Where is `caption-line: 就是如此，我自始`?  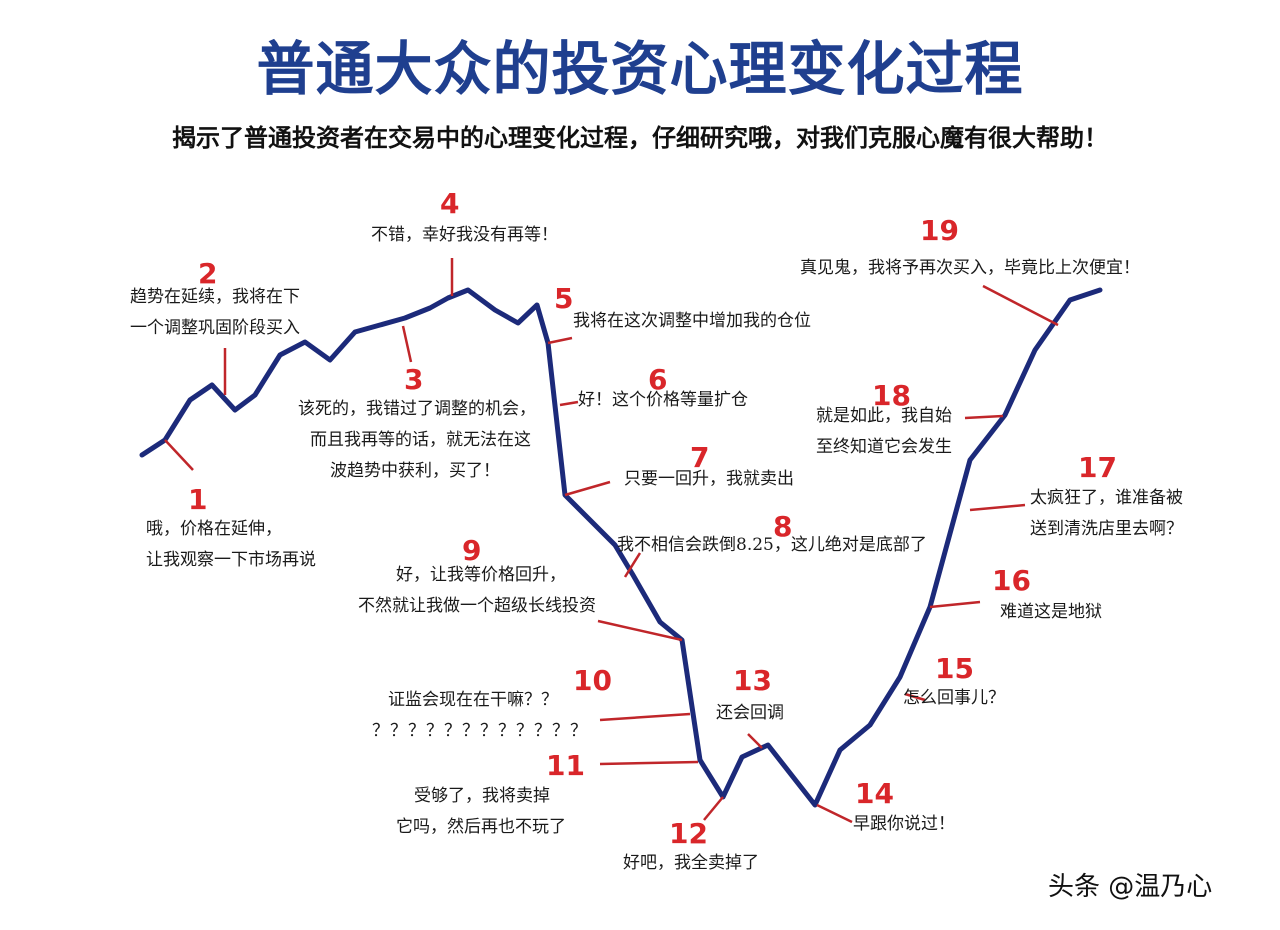 caption-line: 就是如此，我自始 is located at coordinates (884, 416).